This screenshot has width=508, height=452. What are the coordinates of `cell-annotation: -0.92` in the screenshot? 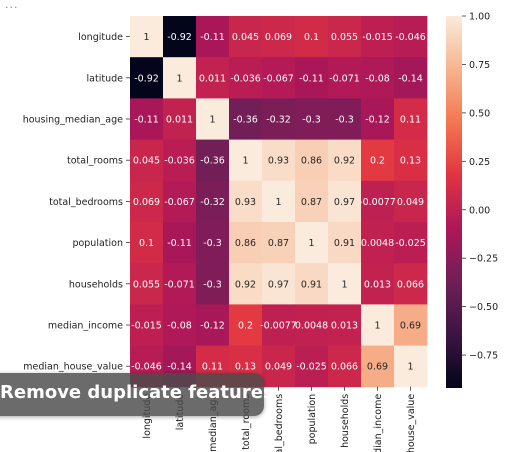 It's located at (179, 37).